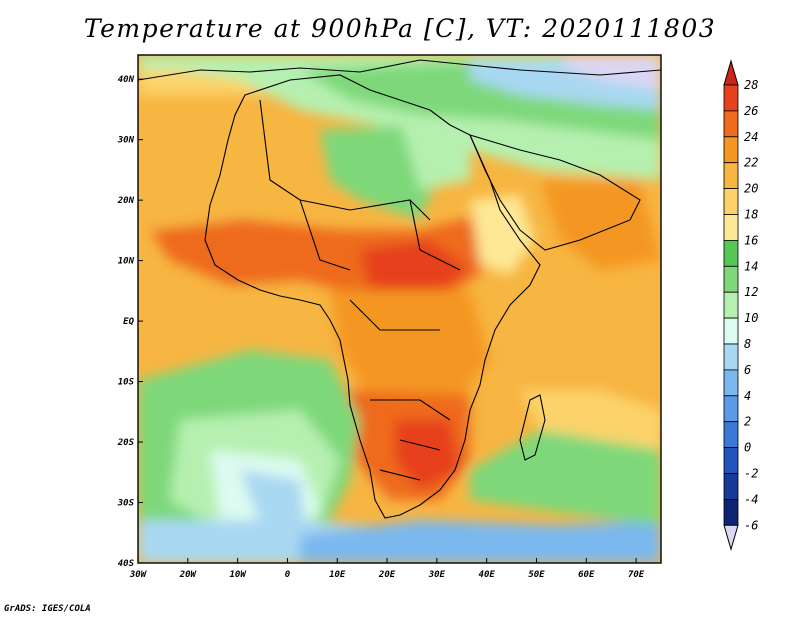 The width and height of the screenshot is (800, 618). I want to click on credit-label: GrADS: IGES/COLA, so click(47, 609).